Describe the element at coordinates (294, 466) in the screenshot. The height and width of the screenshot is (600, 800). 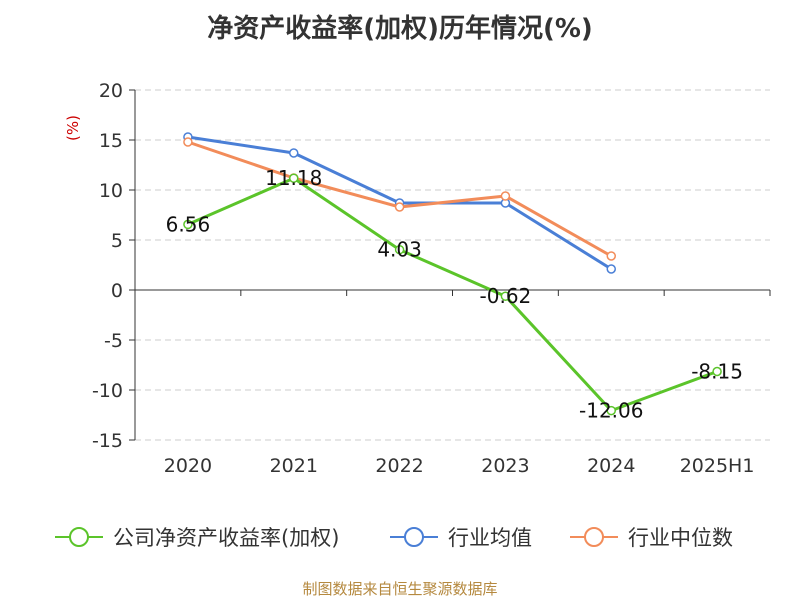
I see `x-tick-label: 2021` at that location.